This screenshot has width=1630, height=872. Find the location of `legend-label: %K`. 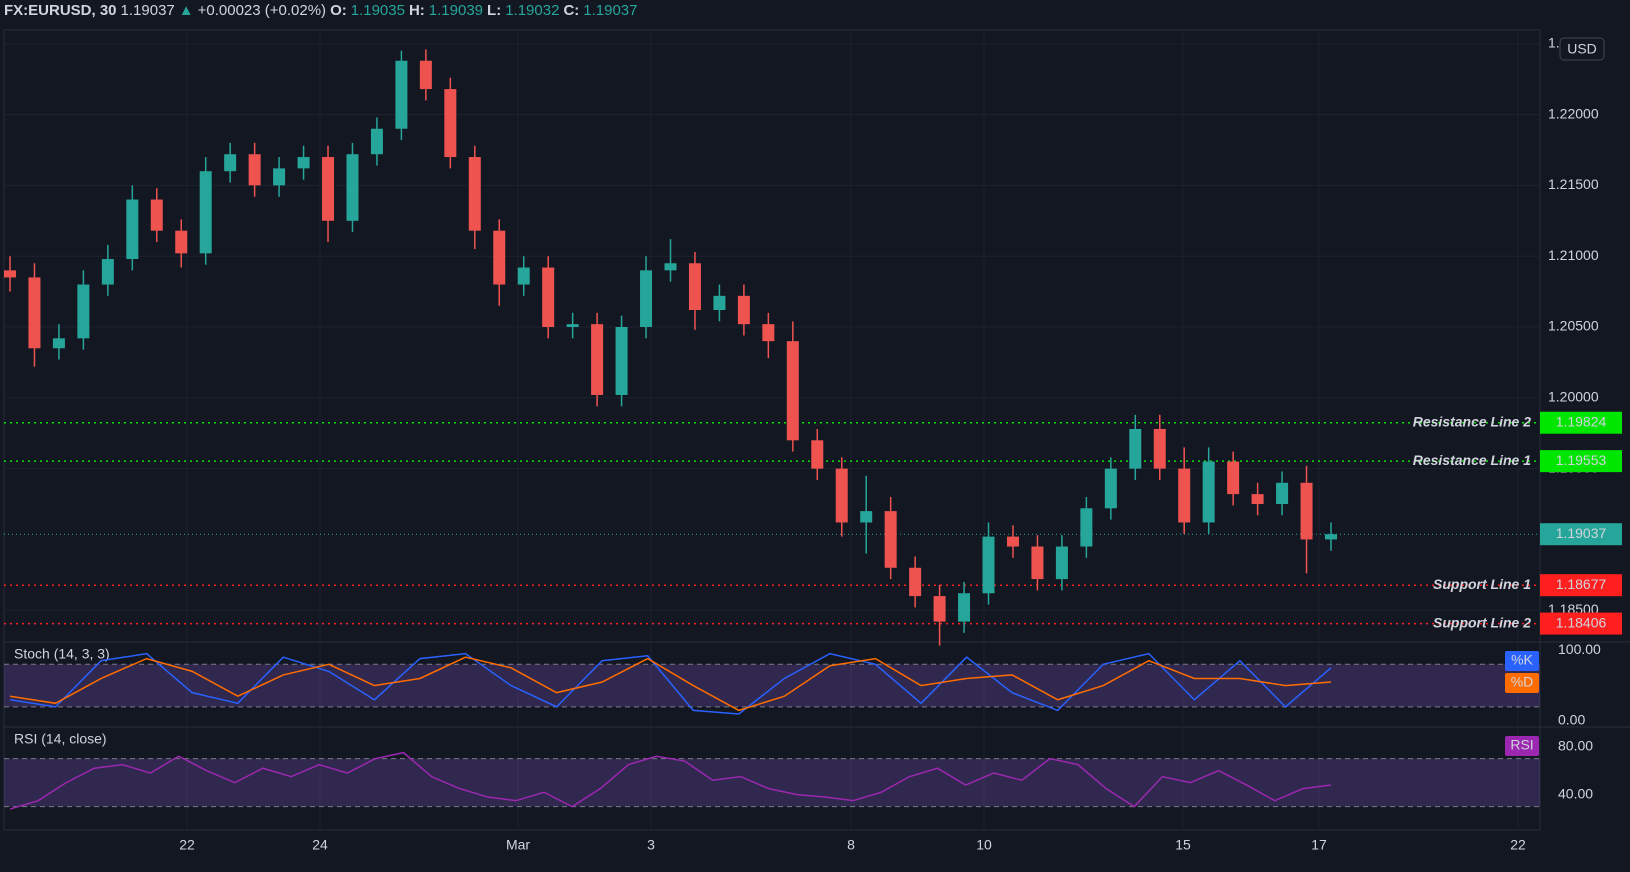

legend-label: %K is located at coordinates (1522, 660).